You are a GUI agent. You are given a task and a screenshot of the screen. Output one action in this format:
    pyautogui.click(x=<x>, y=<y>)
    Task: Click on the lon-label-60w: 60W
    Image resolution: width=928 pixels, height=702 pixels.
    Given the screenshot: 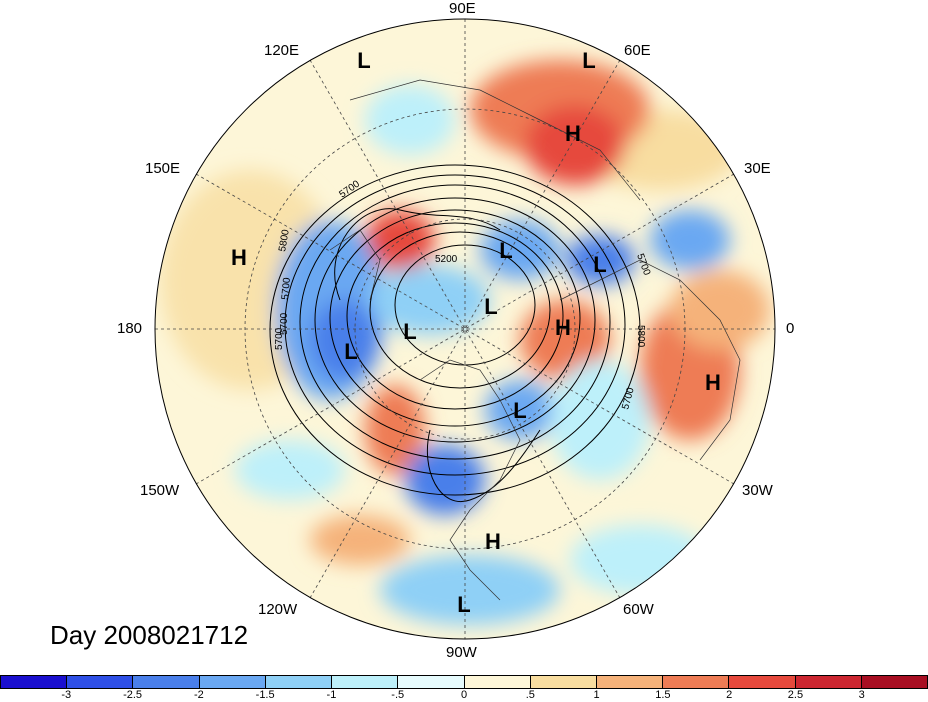 What is the action you would take?
    pyautogui.click(x=638, y=609)
    